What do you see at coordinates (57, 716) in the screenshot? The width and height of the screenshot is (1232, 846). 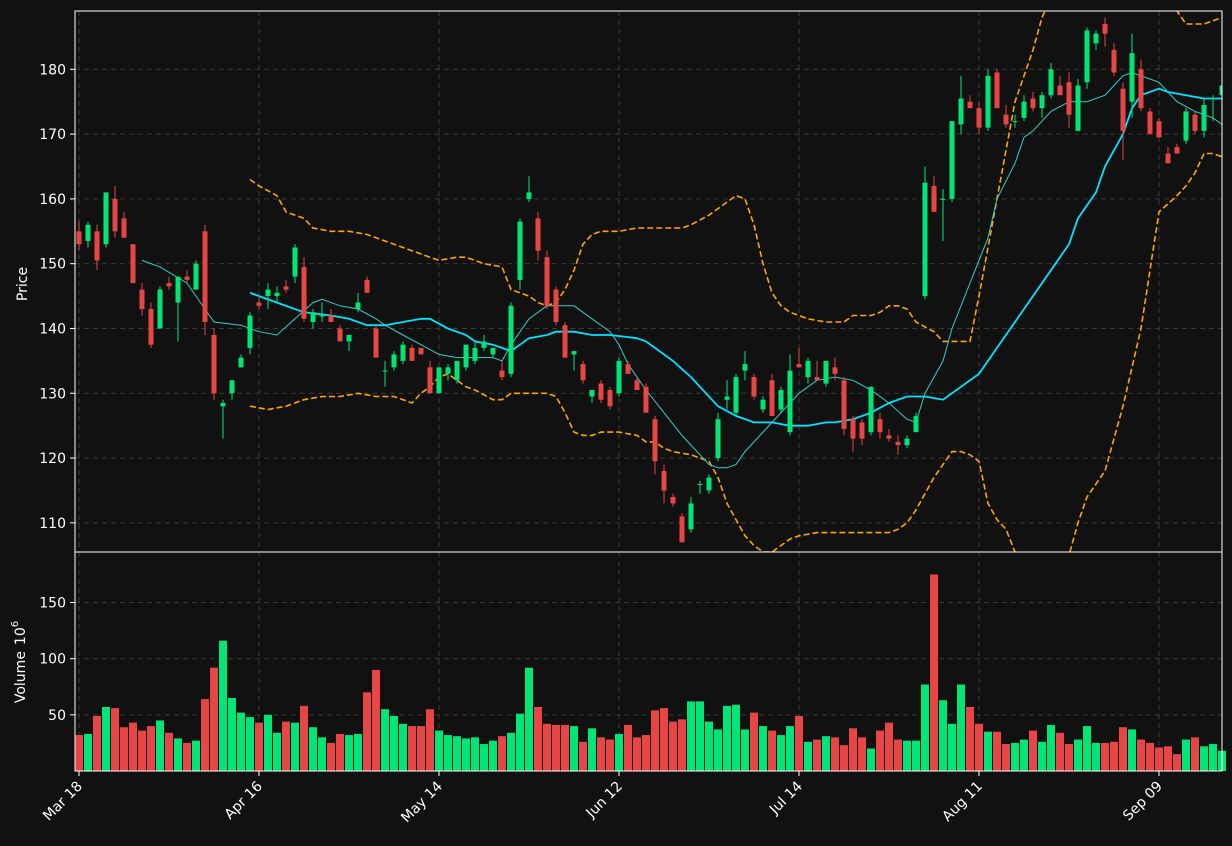 I see `volume-tick-label: 50` at bounding box center [57, 716].